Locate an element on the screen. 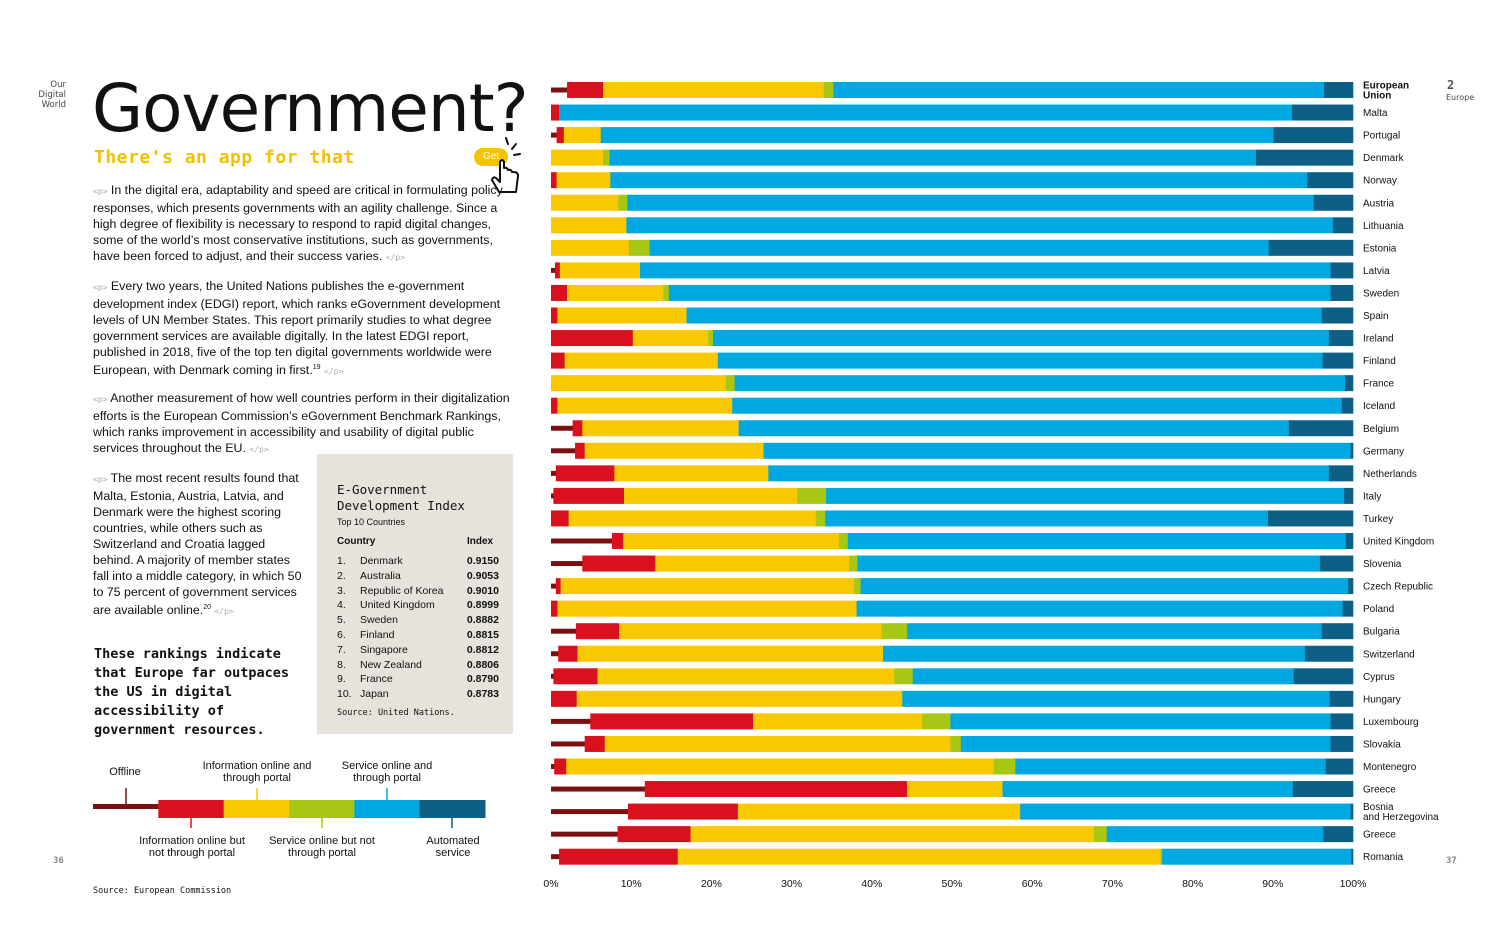 Image resolution: width=1512 pixels, height=945 pixels. edgi-row: 4. United Kingdom 0.8999 is located at coordinates (418, 606).